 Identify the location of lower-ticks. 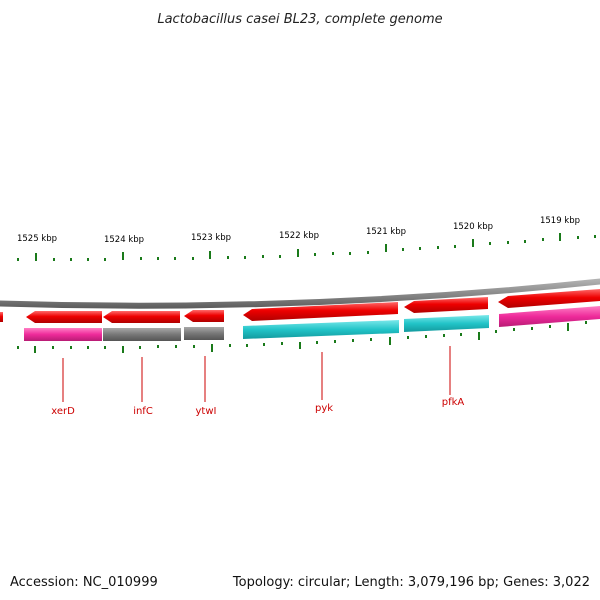
(302, 337).